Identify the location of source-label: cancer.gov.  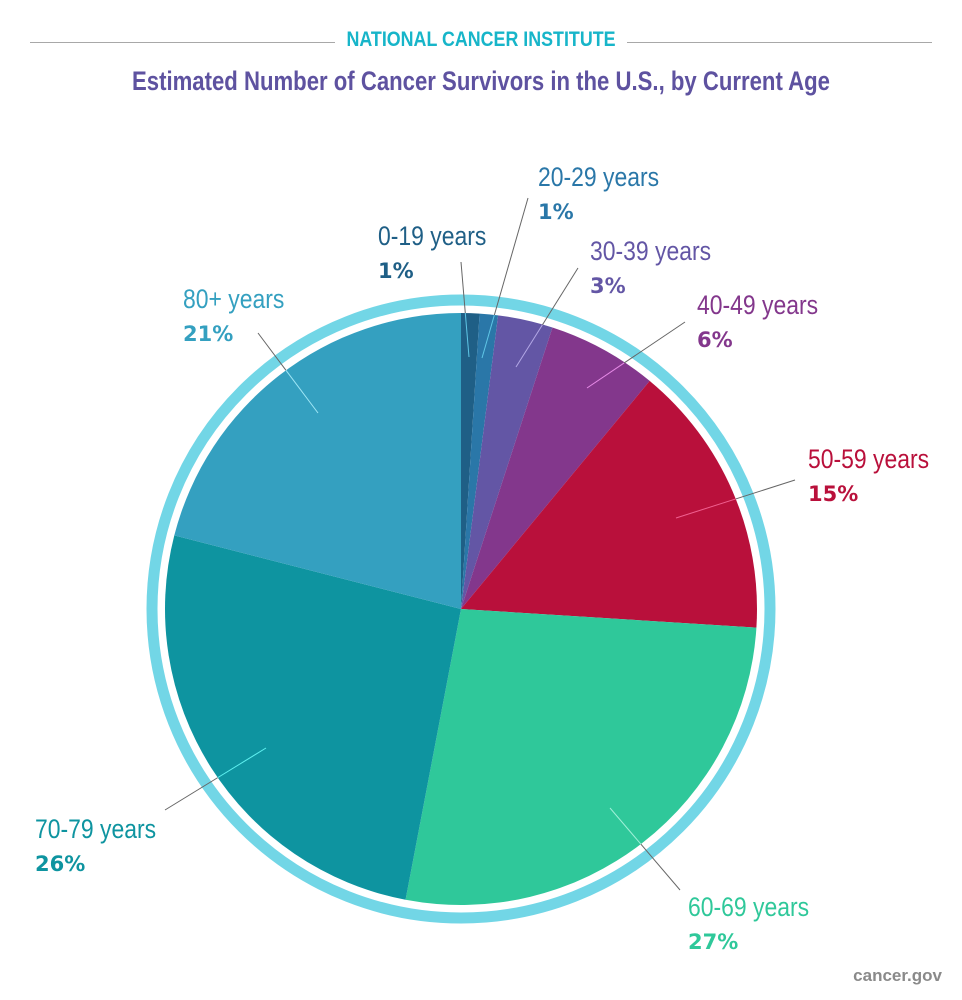
(897, 975).